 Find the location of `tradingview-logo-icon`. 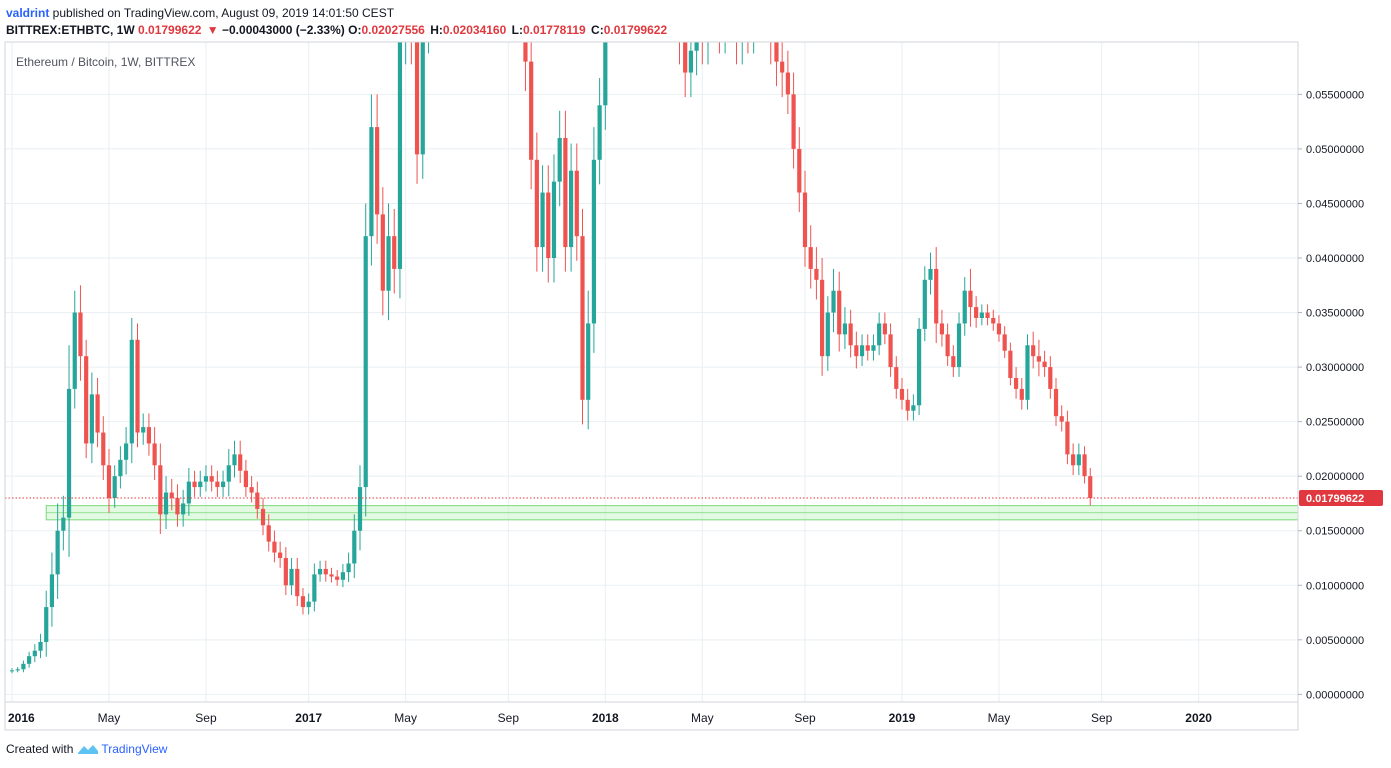

tradingview-logo-icon is located at coordinates (88, 749).